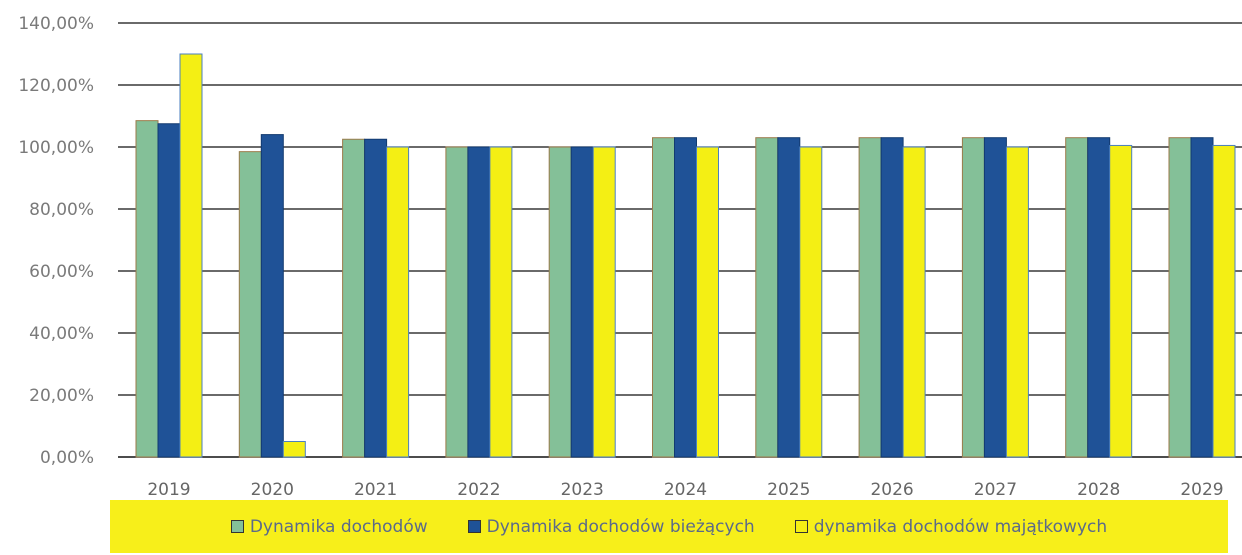  I want to click on x-tick-label-2020: 2020, so click(272, 490).